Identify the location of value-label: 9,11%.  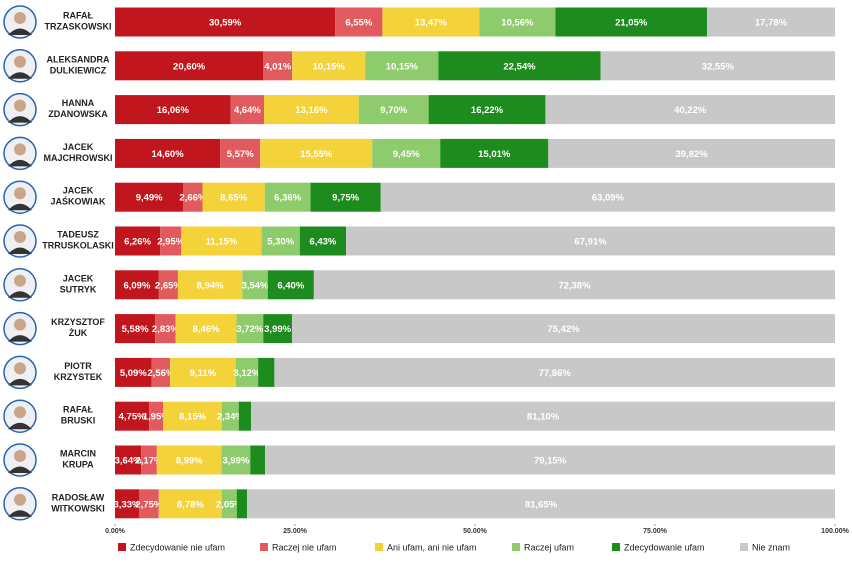
(203, 373).